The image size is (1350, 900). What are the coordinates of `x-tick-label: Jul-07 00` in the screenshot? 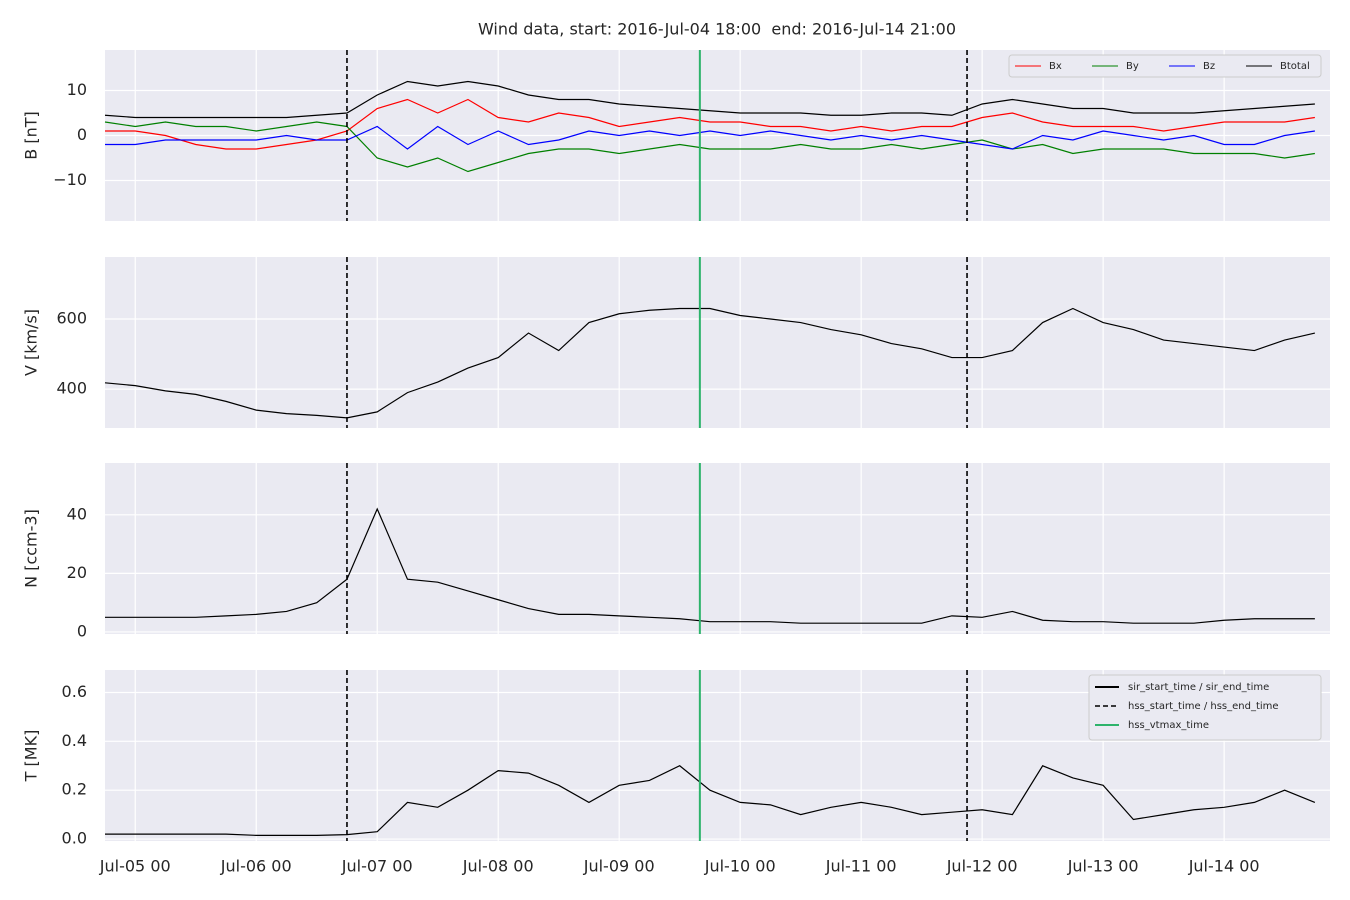 It's located at (377, 866).